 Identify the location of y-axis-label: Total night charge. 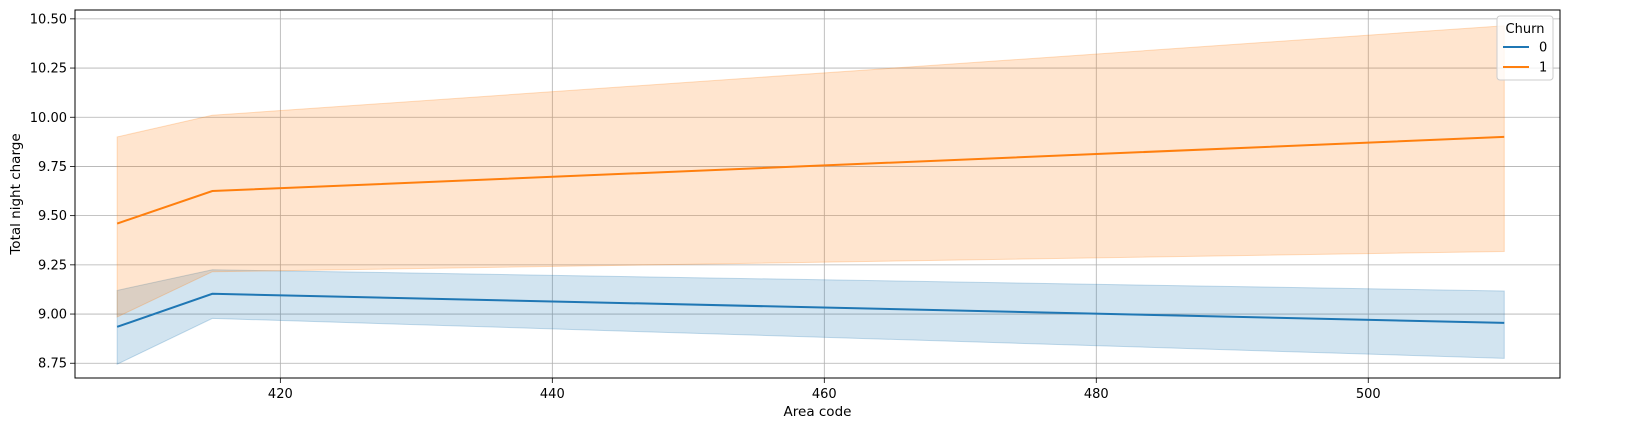
(16, 194).